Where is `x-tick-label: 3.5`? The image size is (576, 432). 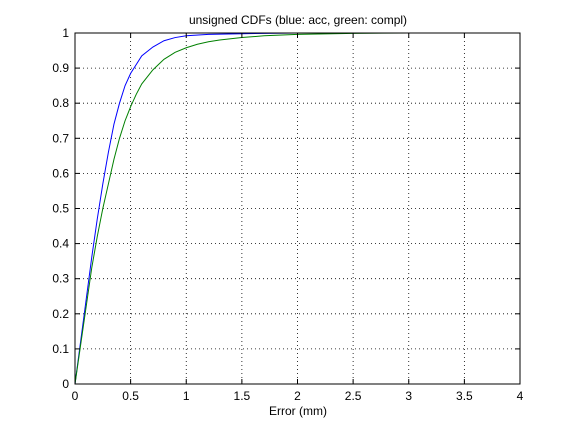 x-tick-label: 3.5 is located at coordinates (464, 396).